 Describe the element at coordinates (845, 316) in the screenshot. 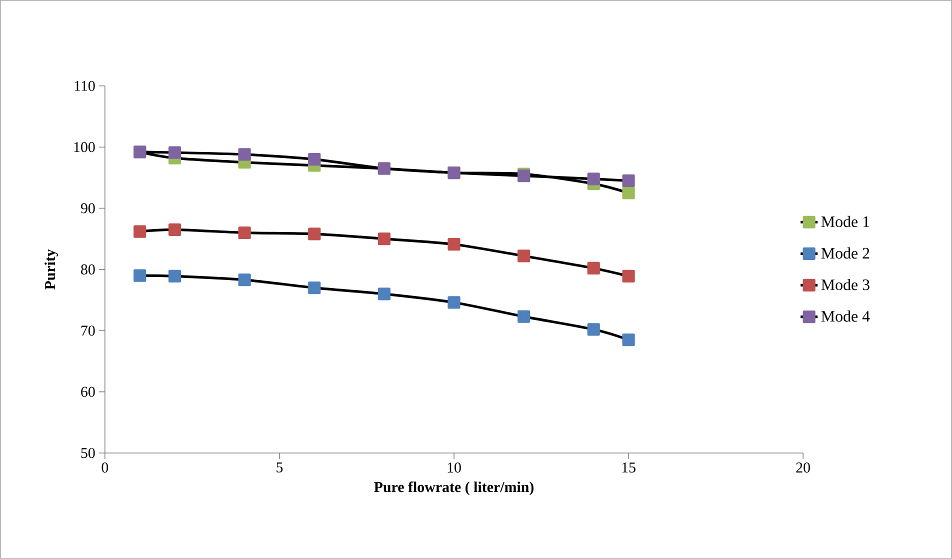

I see `legend-label: Mode 4` at that location.